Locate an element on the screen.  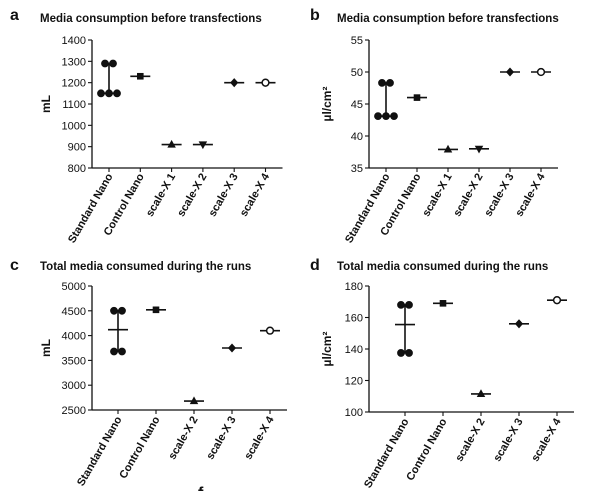
y-tick-label: 2500 is located at coordinates (74, 411).